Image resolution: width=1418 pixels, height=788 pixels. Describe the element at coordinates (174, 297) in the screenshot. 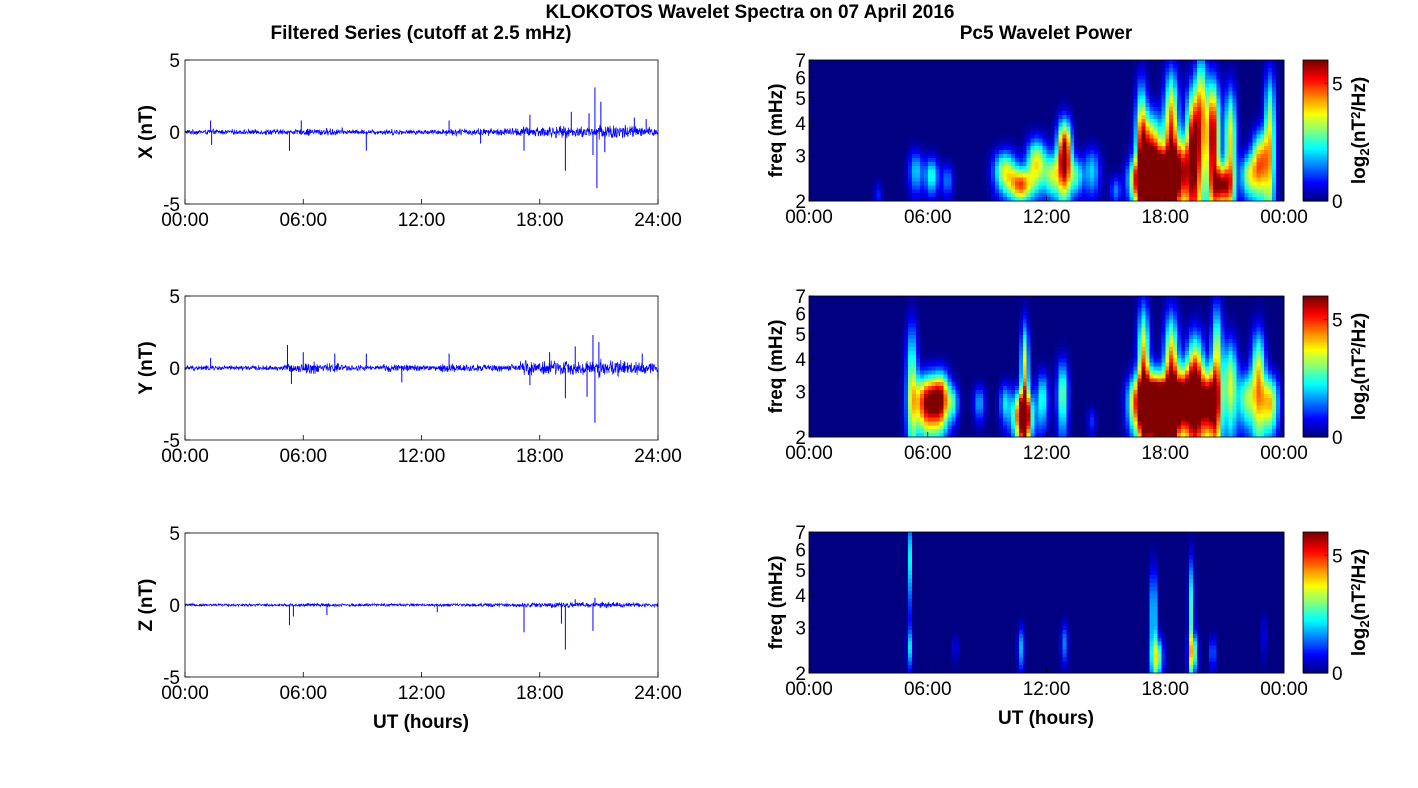

I see `y-tick-label: 5` at that location.